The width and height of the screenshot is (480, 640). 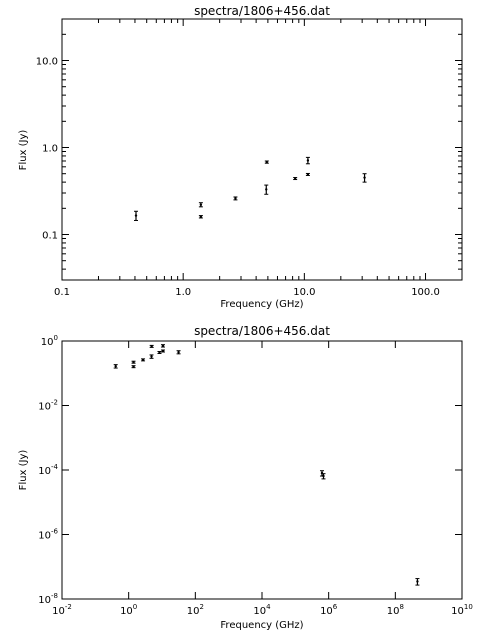 I want to click on x-tick-exponent: 4, so click(x=268, y=607).